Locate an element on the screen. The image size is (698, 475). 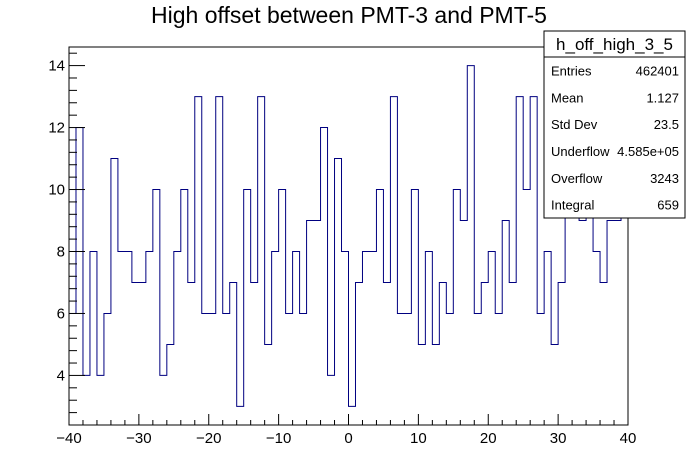
y-tick-label: 10 is located at coordinates (56, 190).